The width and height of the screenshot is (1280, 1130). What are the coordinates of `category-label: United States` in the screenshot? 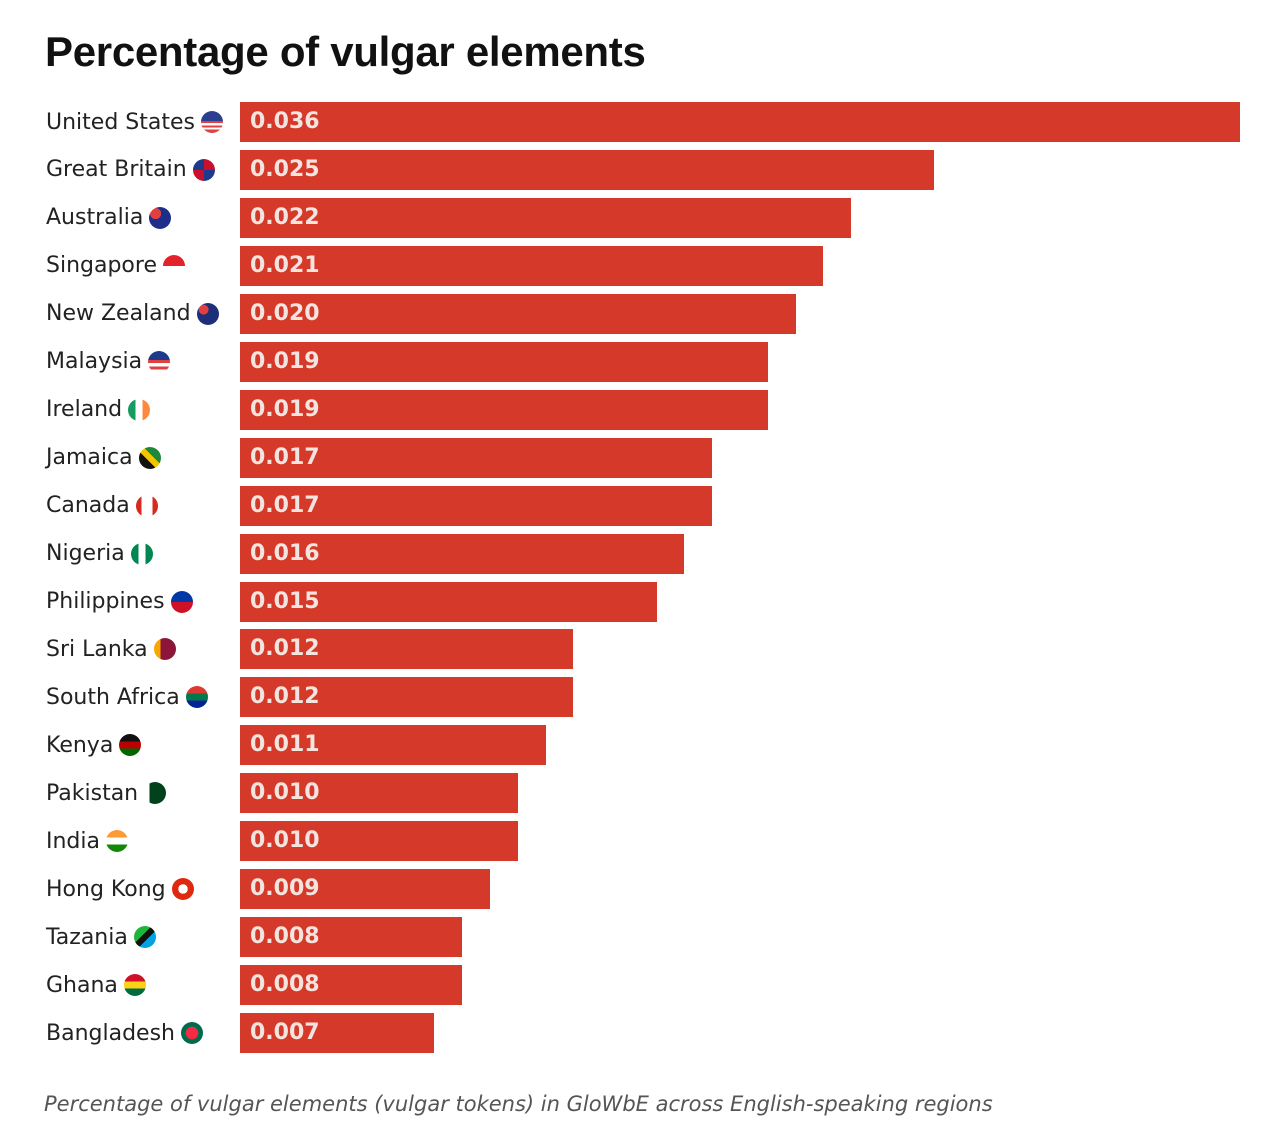 It's located at (134, 122).